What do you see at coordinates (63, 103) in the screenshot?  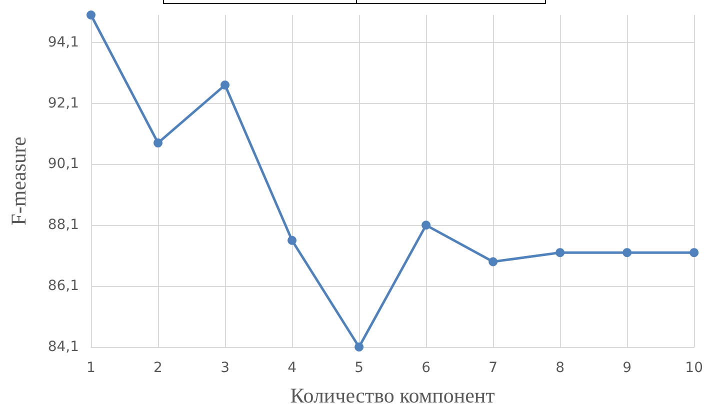 I see `y-tick-label: 92,1` at bounding box center [63, 103].